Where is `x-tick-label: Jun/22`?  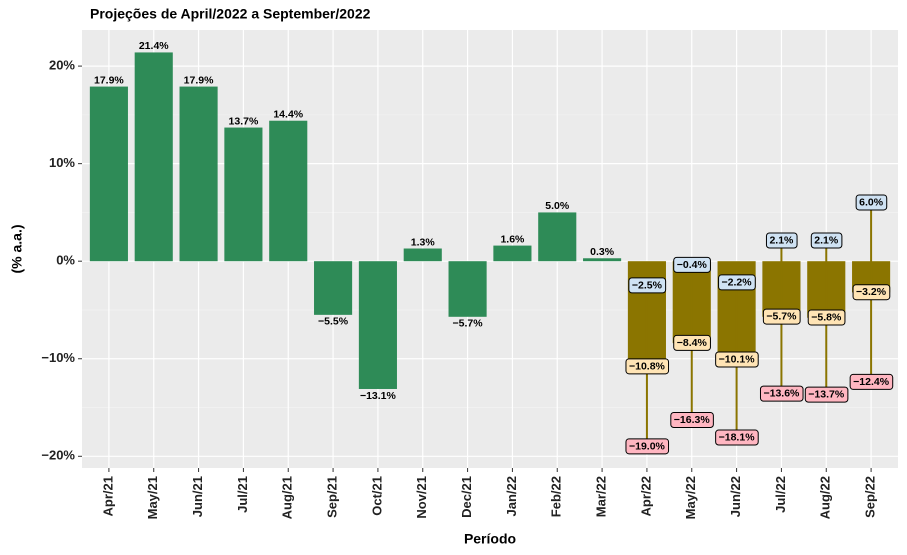 x-tick-label: Jun/22 is located at coordinates (735, 496).